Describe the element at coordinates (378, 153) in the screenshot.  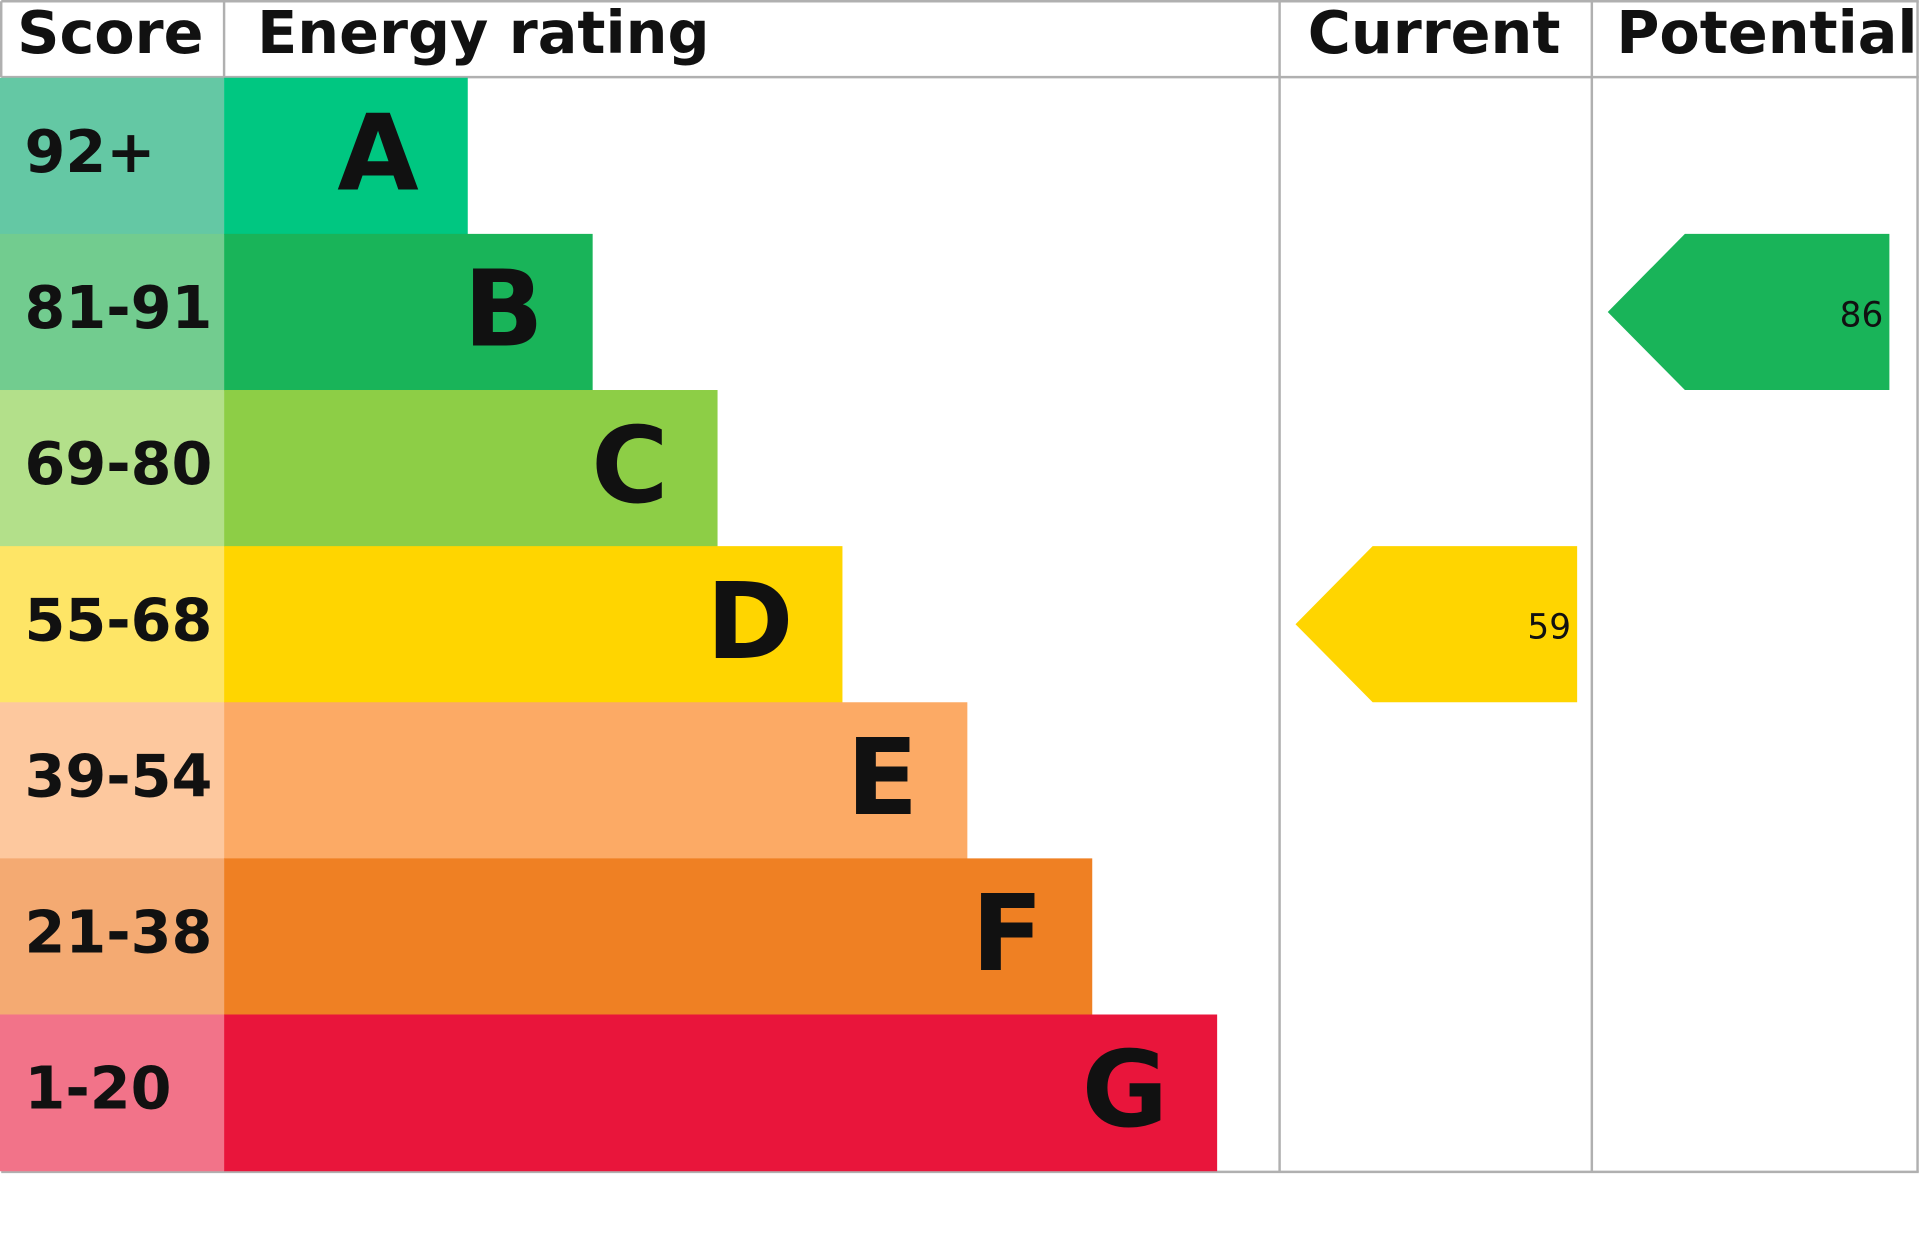
I see `rating-letter: A` at that location.